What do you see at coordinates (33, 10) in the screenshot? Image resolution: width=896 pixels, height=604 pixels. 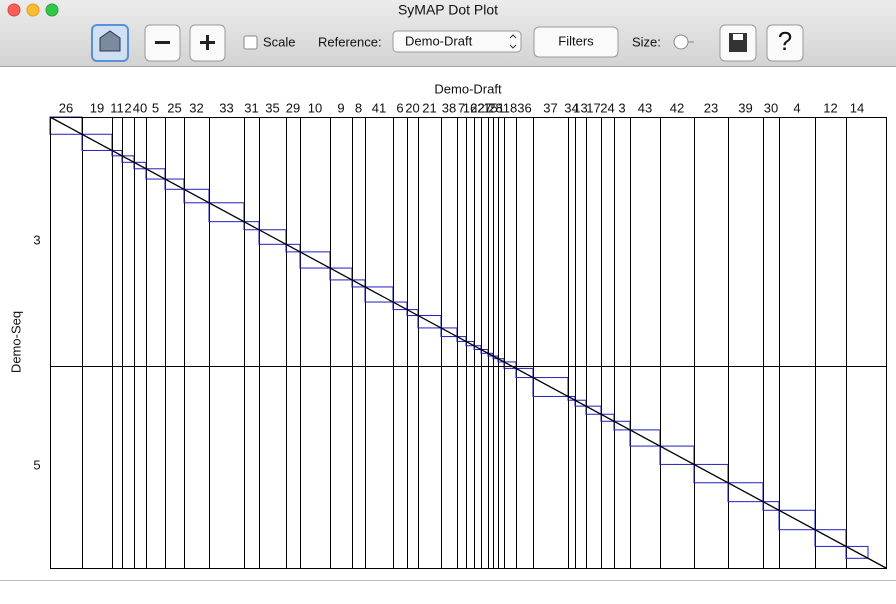 I see `minimize-button` at bounding box center [33, 10].